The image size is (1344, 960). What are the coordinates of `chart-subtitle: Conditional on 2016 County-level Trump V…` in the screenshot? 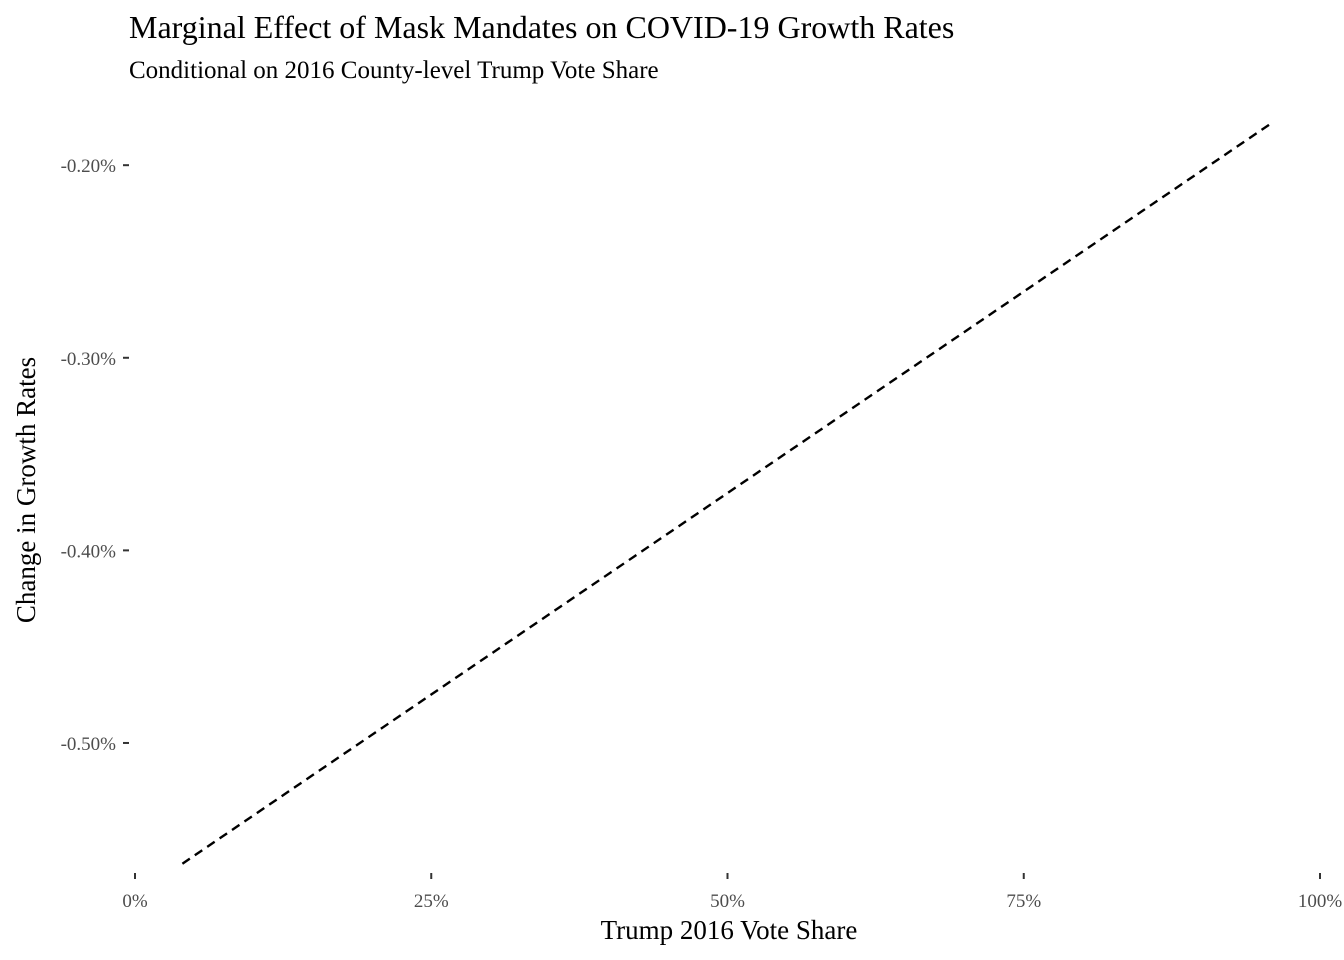 It's located at (394, 70).